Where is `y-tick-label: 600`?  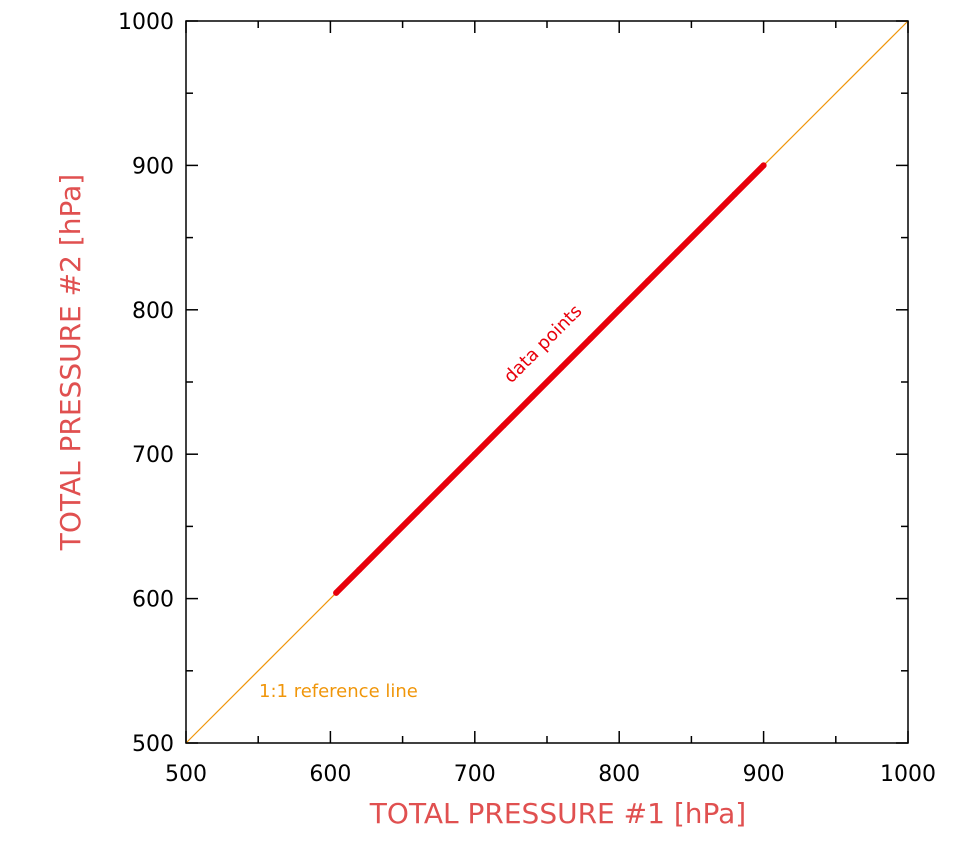
y-tick-label: 600 is located at coordinates (153, 600).